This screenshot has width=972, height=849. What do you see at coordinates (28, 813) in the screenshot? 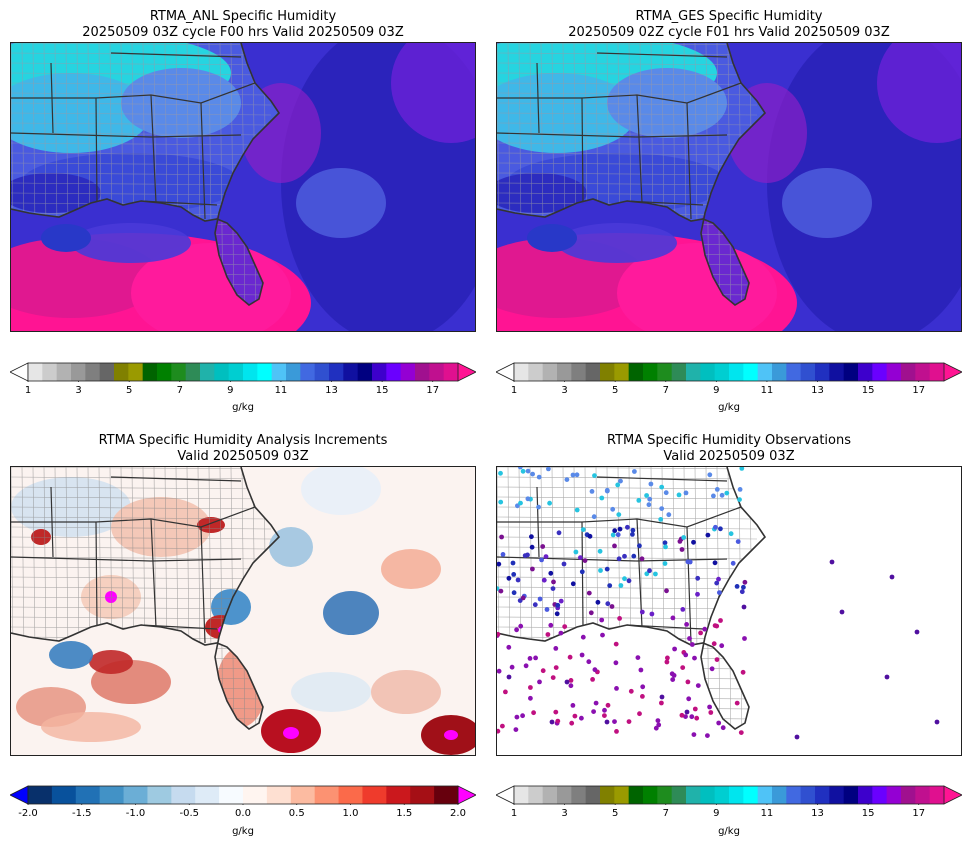
I see `colorbar-tick-label: -2.0` at bounding box center [28, 813].